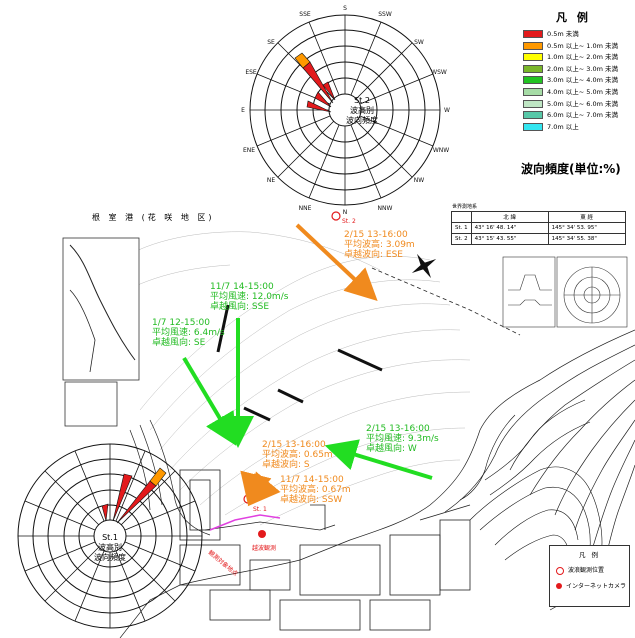 Image resolution: width=635 pixels, height=638 pixels. I want to click on wave-annotation-1107: 11/7 14-15:00 平均波高: 0.67m 卓越波向: SSW, so click(315, 490).